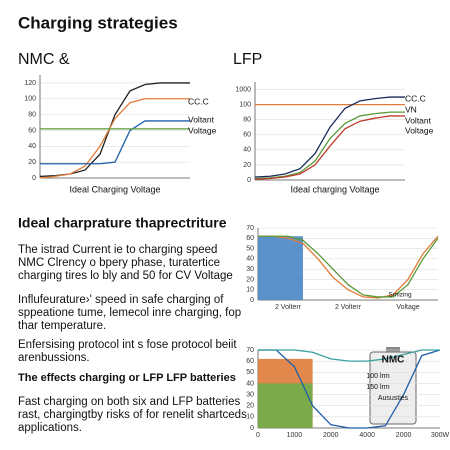  I want to click on x-tick-label: 0, so click(258, 435).